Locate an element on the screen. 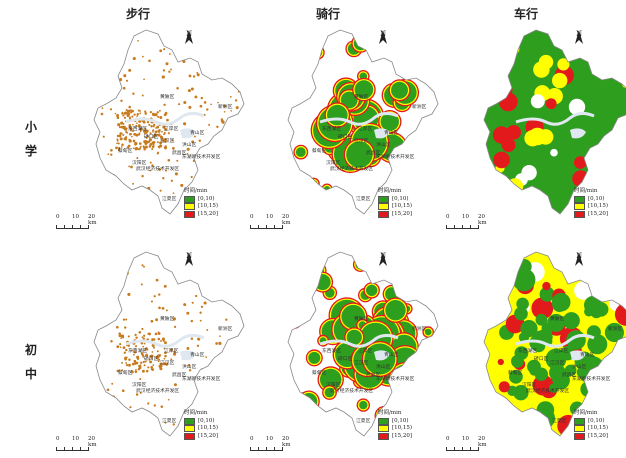 This screenshot has height=458, width=626. legend-item: [10,15) is located at coordinates (395, 429).